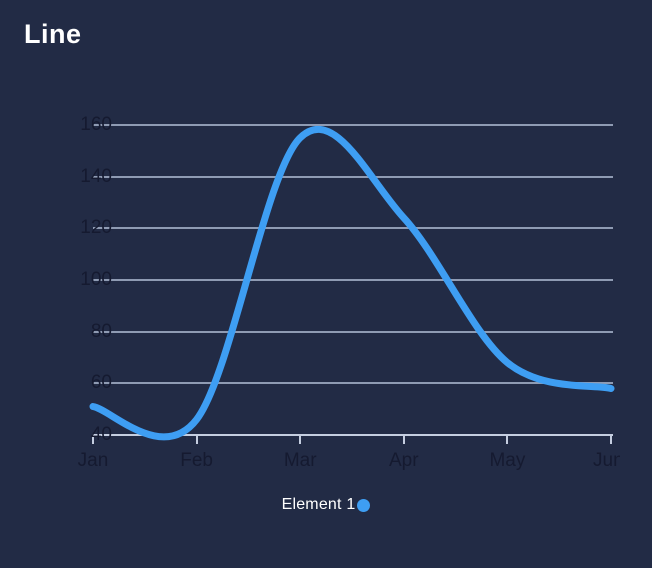  What do you see at coordinates (318, 504) in the screenshot?
I see `legend-label: Element 1` at bounding box center [318, 504].